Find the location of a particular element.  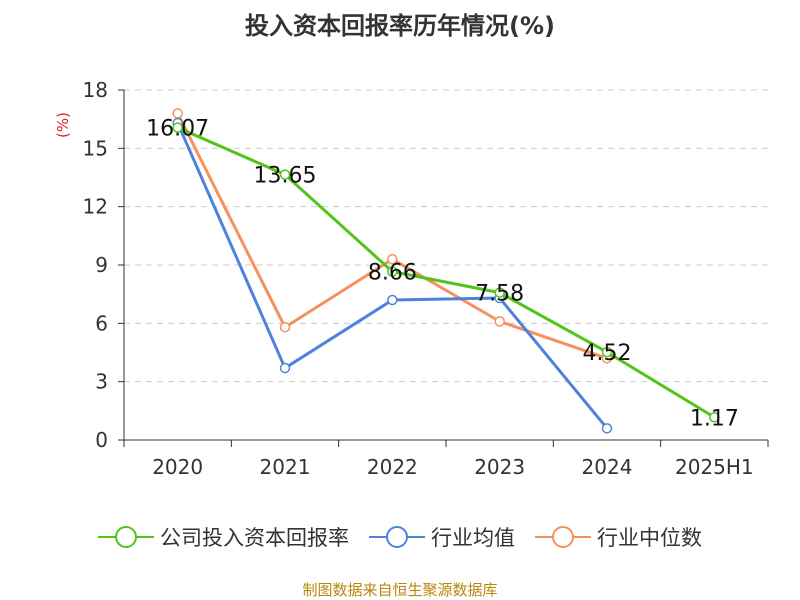

legend-item-company: 公司投入资本回报率 is located at coordinates (223, 537).